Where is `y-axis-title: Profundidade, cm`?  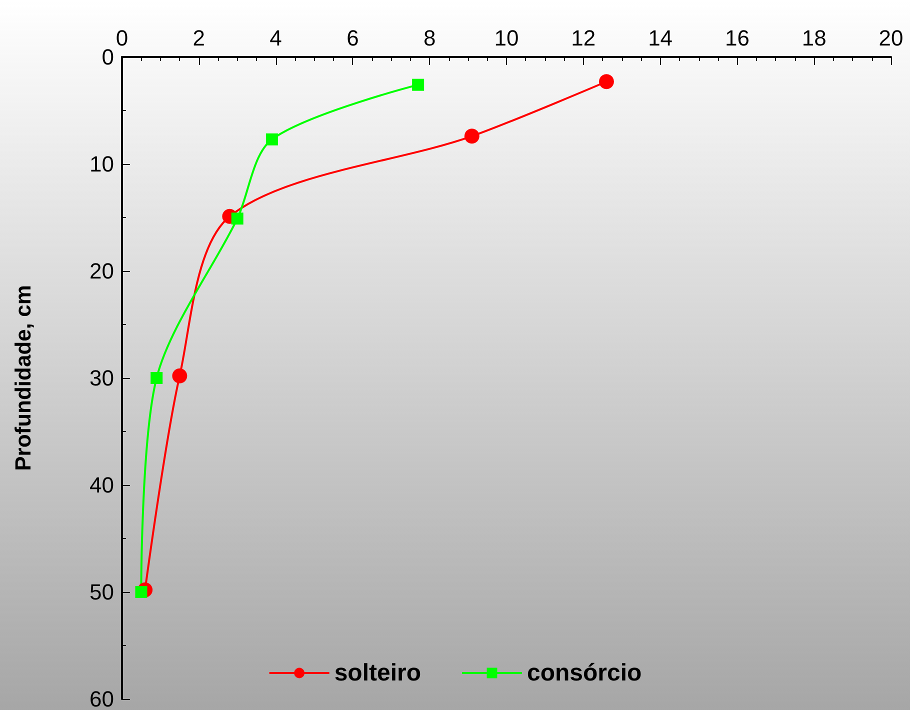
y-axis-title: Profundidade, cm is located at coordinates (23, 378).